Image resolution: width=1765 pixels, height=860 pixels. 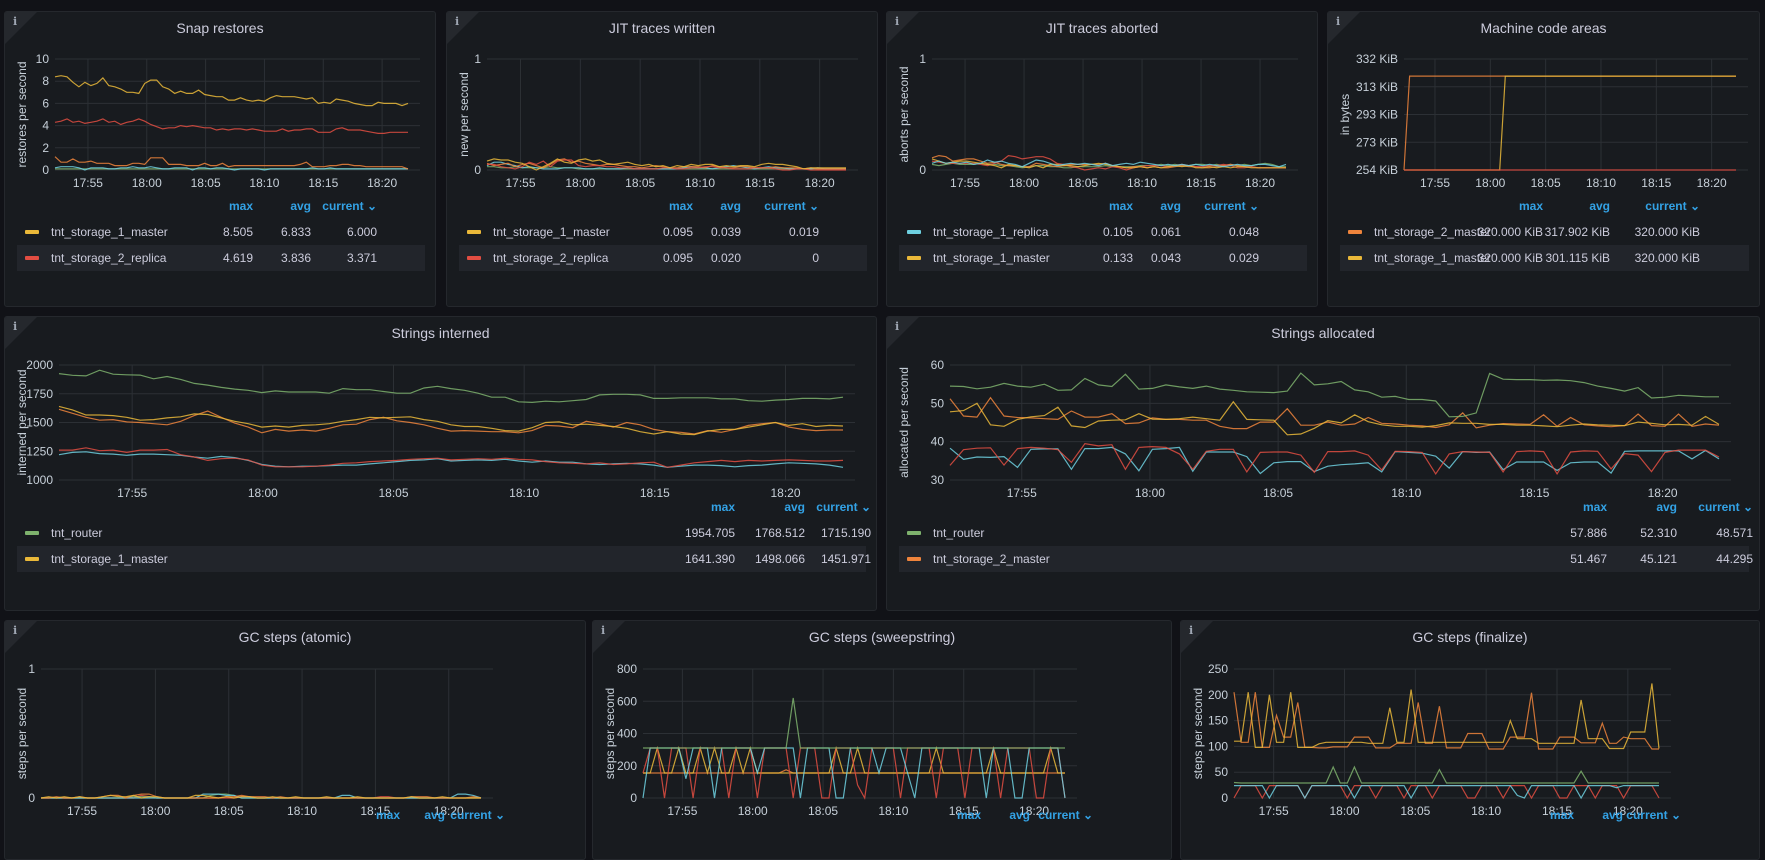 I want to click on panel-title: Snap restores, so click(x=220, y=28).